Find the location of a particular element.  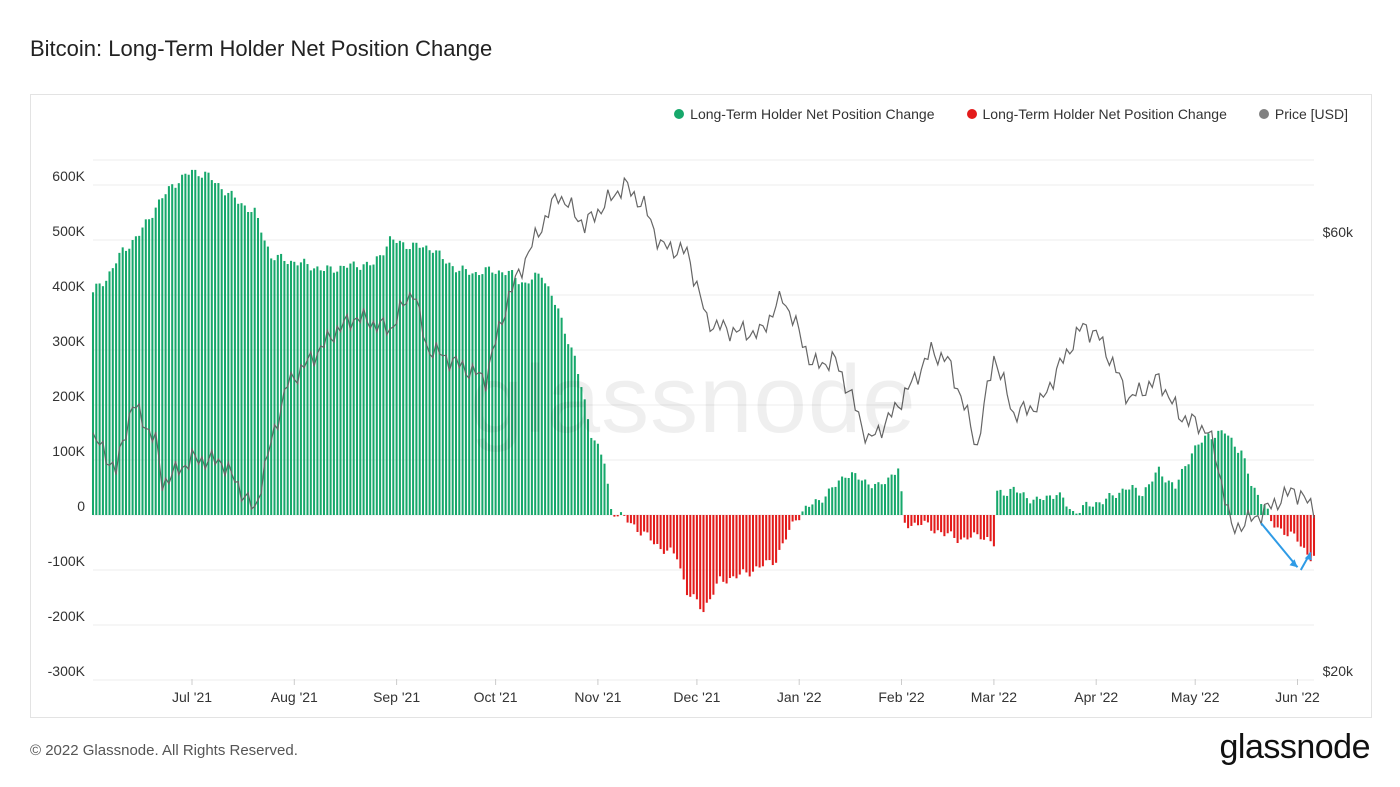

legend-item-positive: Long-Term Holder Net Position Change is located at coordinates (804, 114).